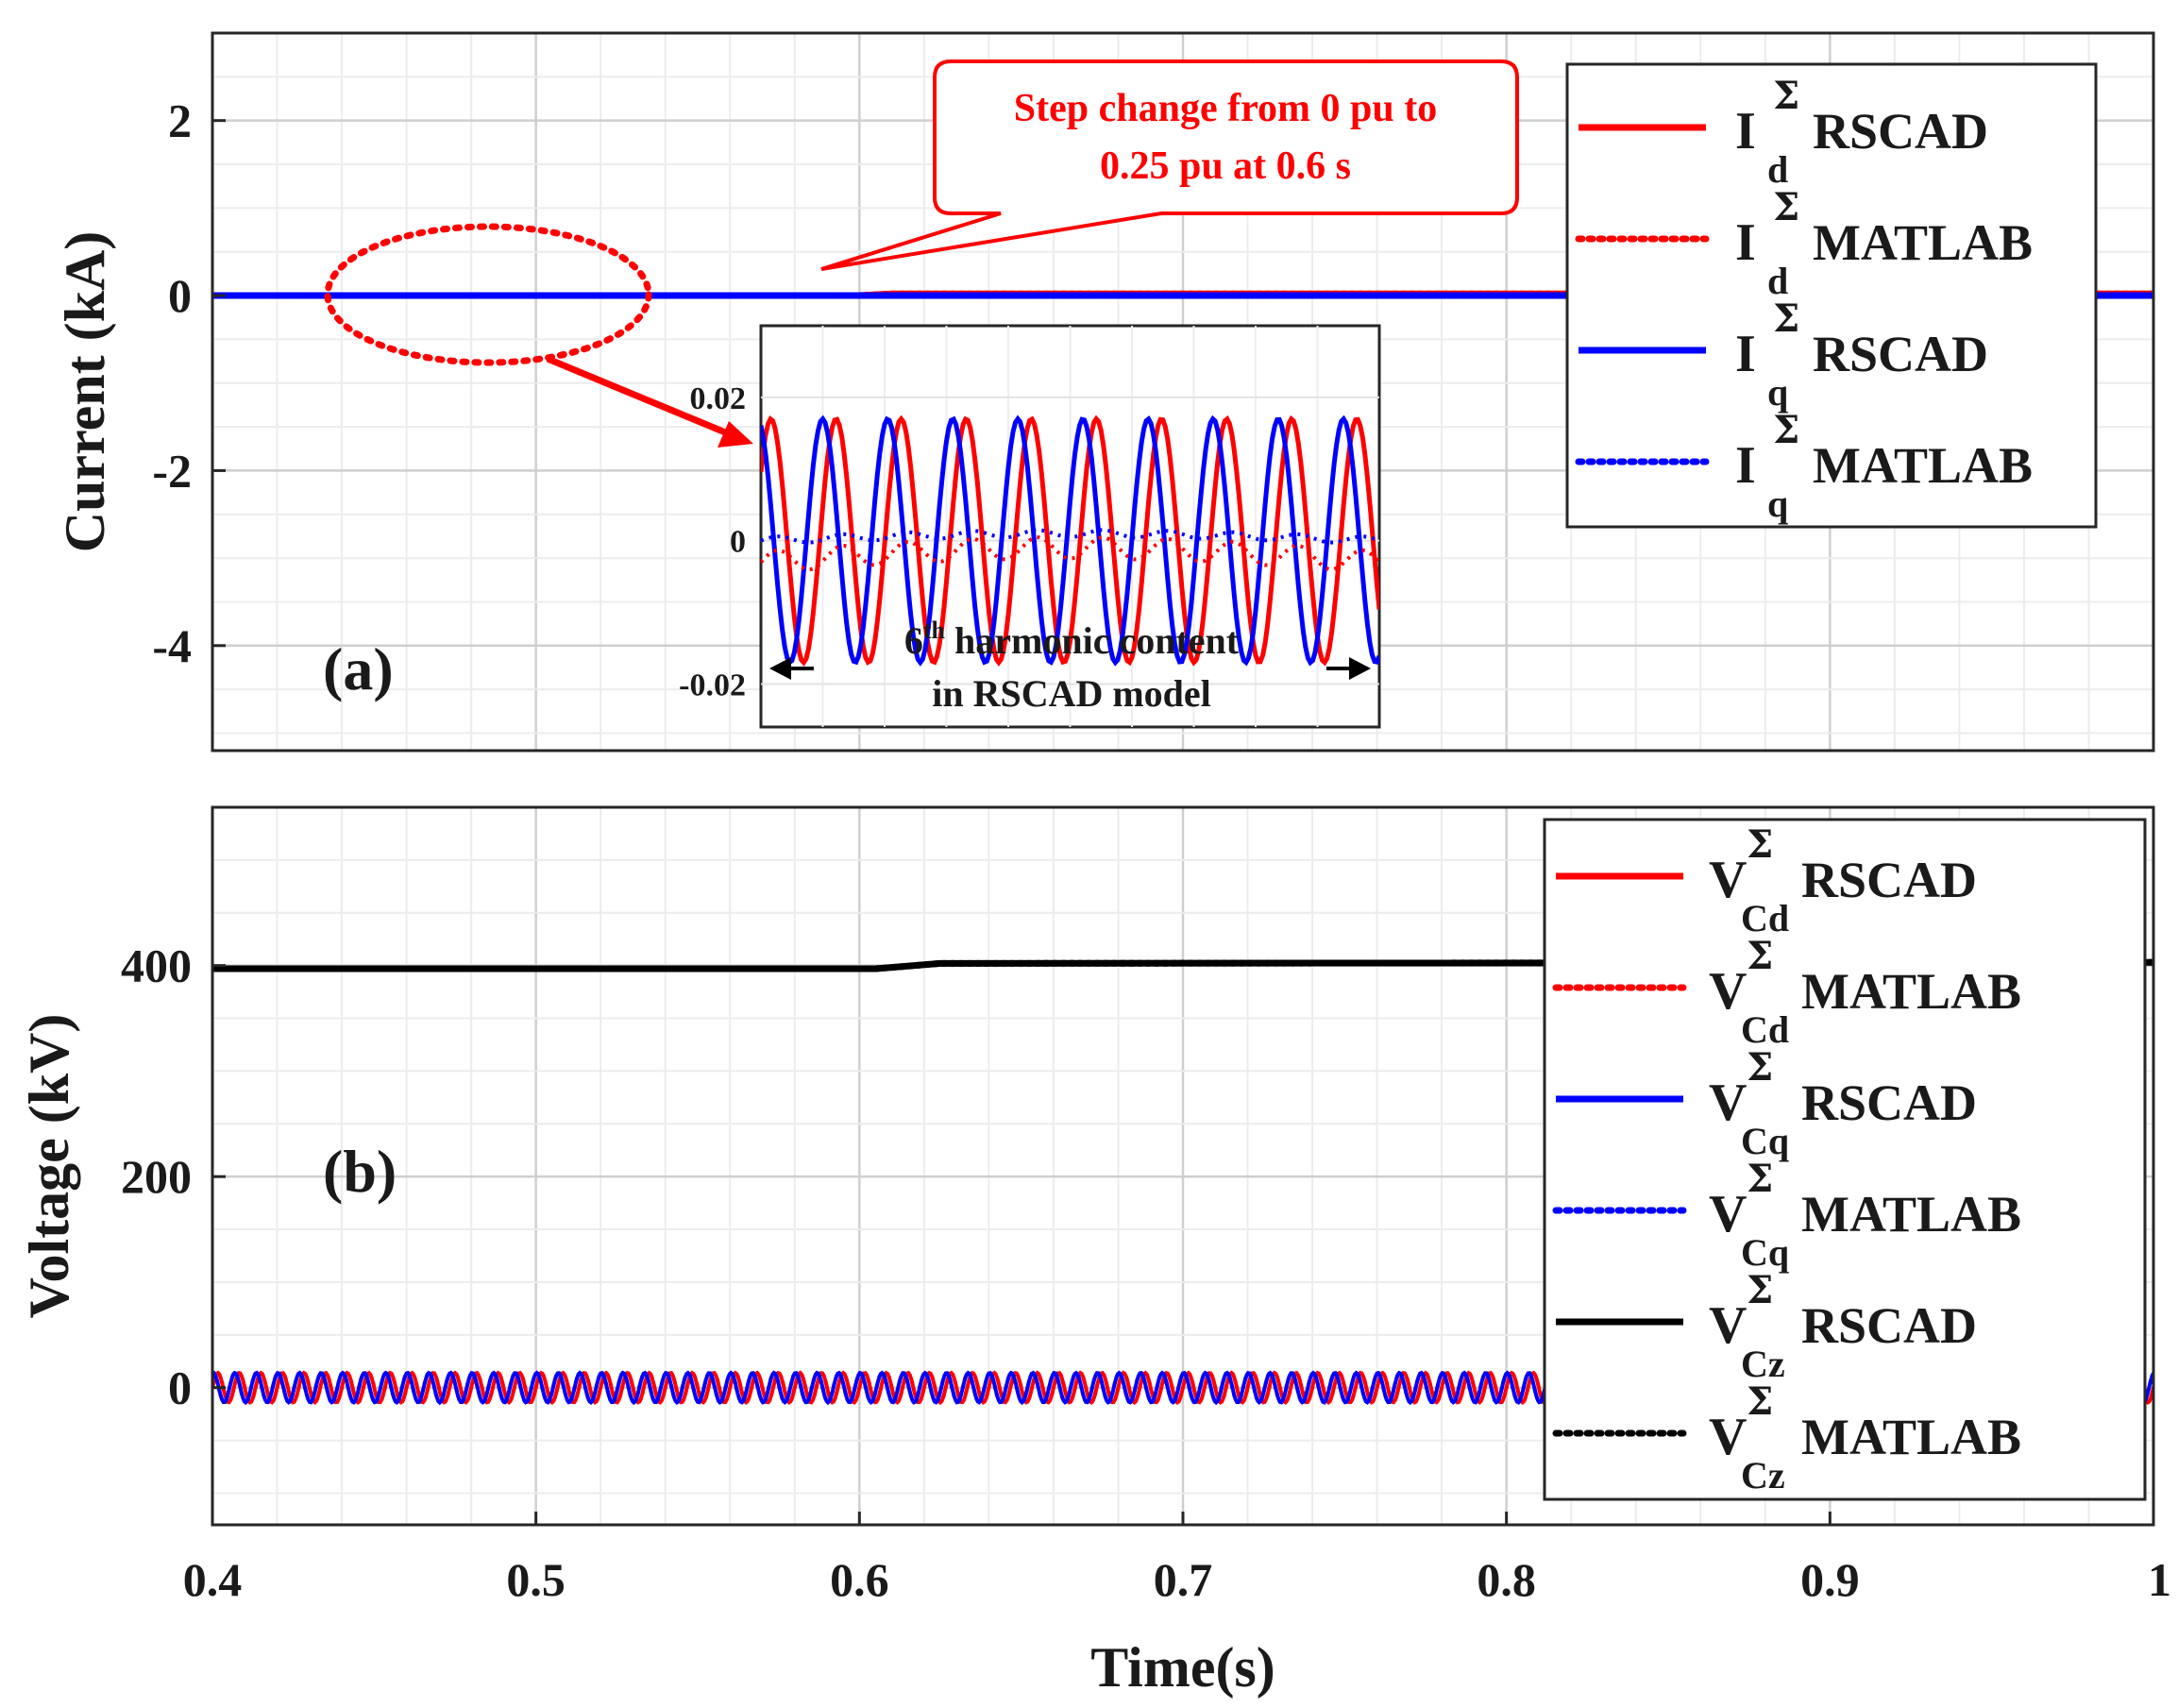 The image size is (2178, 1708). I want to click on x-tick-label: 0.8, so click(1506, 1579).